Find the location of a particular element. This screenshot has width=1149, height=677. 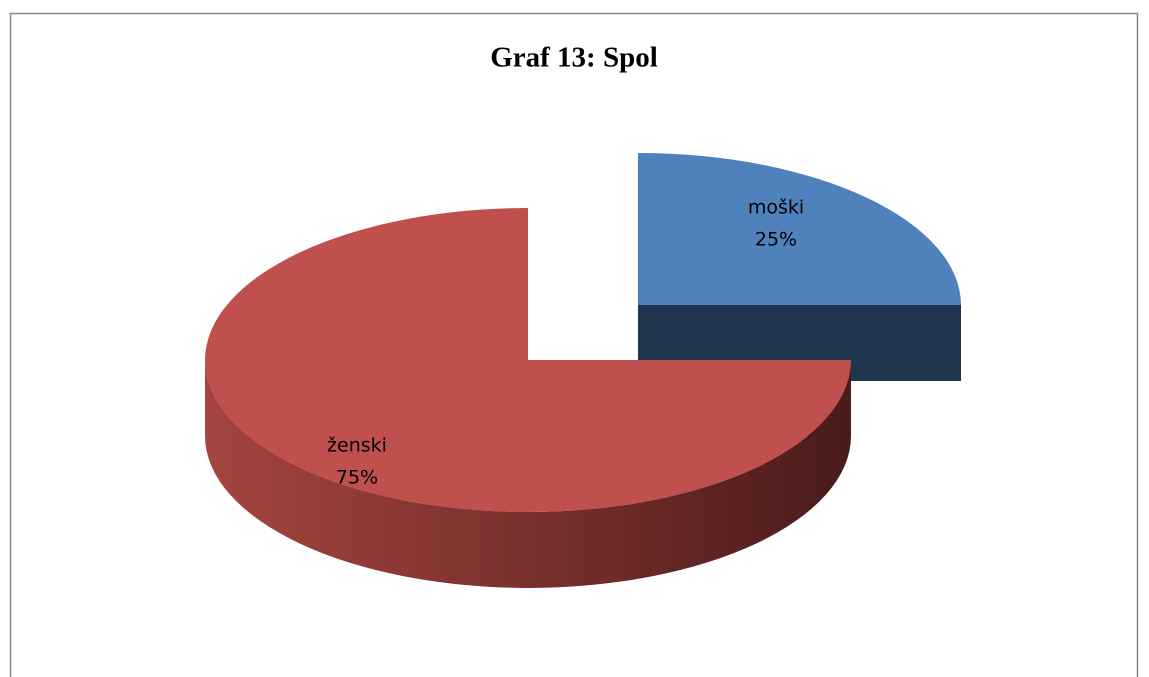

slice-category-label: ženski is located at coordinates (357, 446).